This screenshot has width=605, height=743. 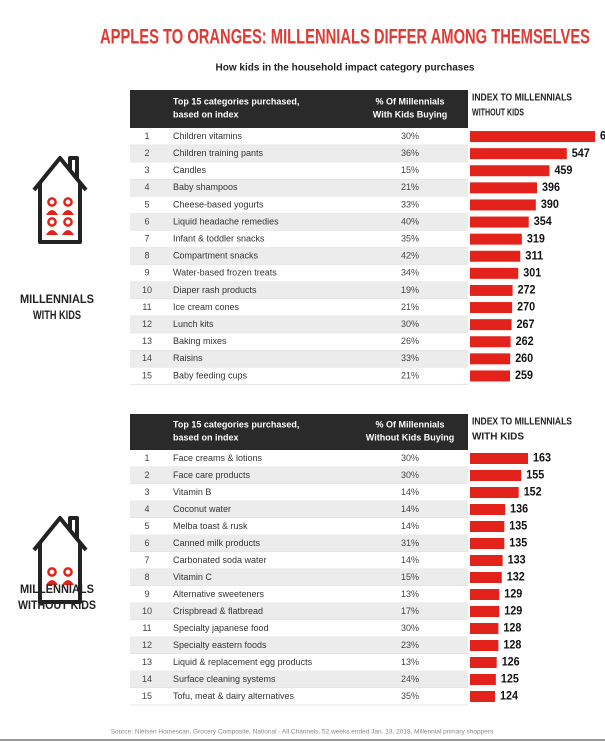 What do you see at coordinates (200, 341) in the screenshot?
I see `category: Baking mixes` at bounding box center [200, 341].